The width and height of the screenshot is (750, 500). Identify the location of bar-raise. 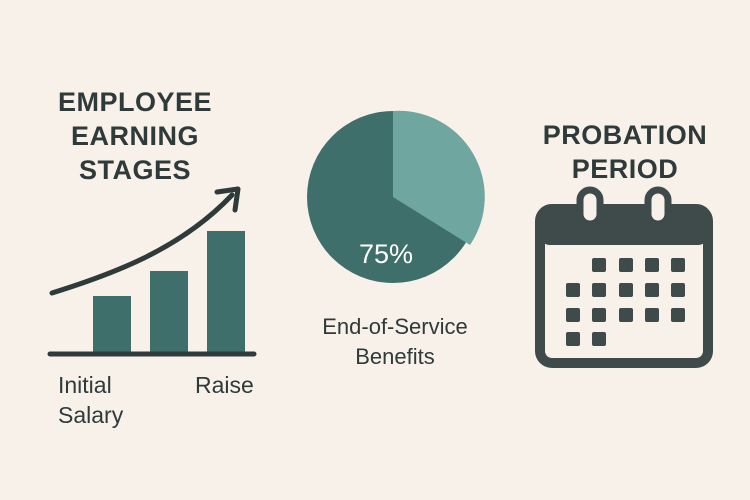
(226, 292).